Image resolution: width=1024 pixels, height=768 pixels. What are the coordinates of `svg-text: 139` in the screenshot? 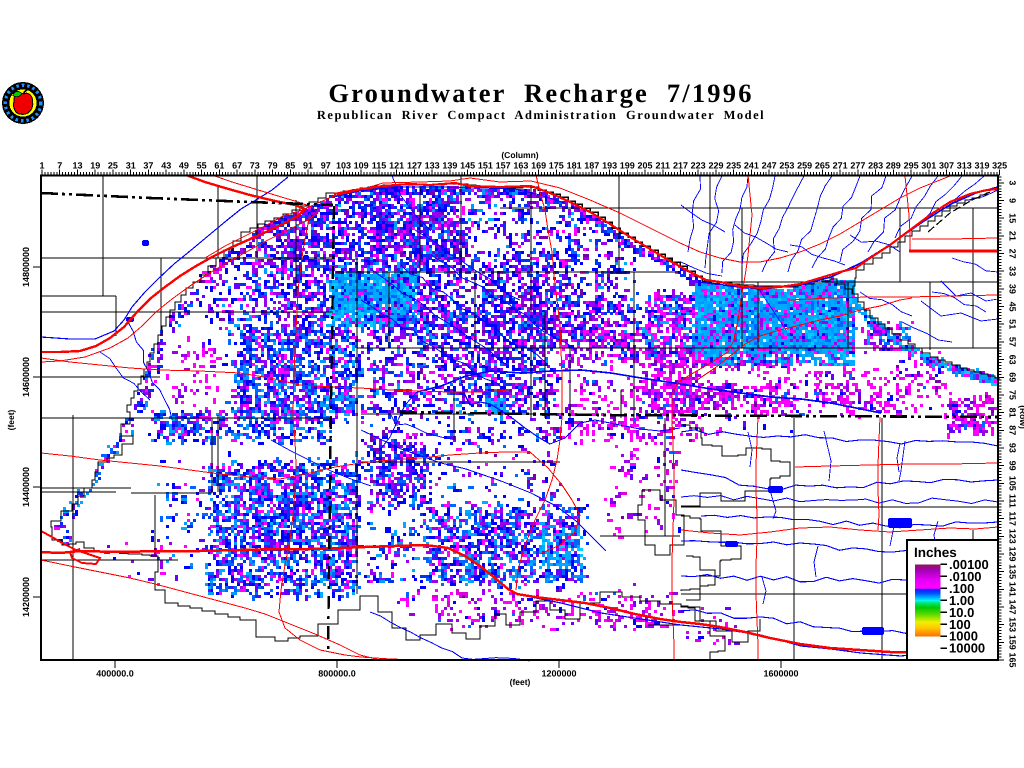 It's located at (449, 166).